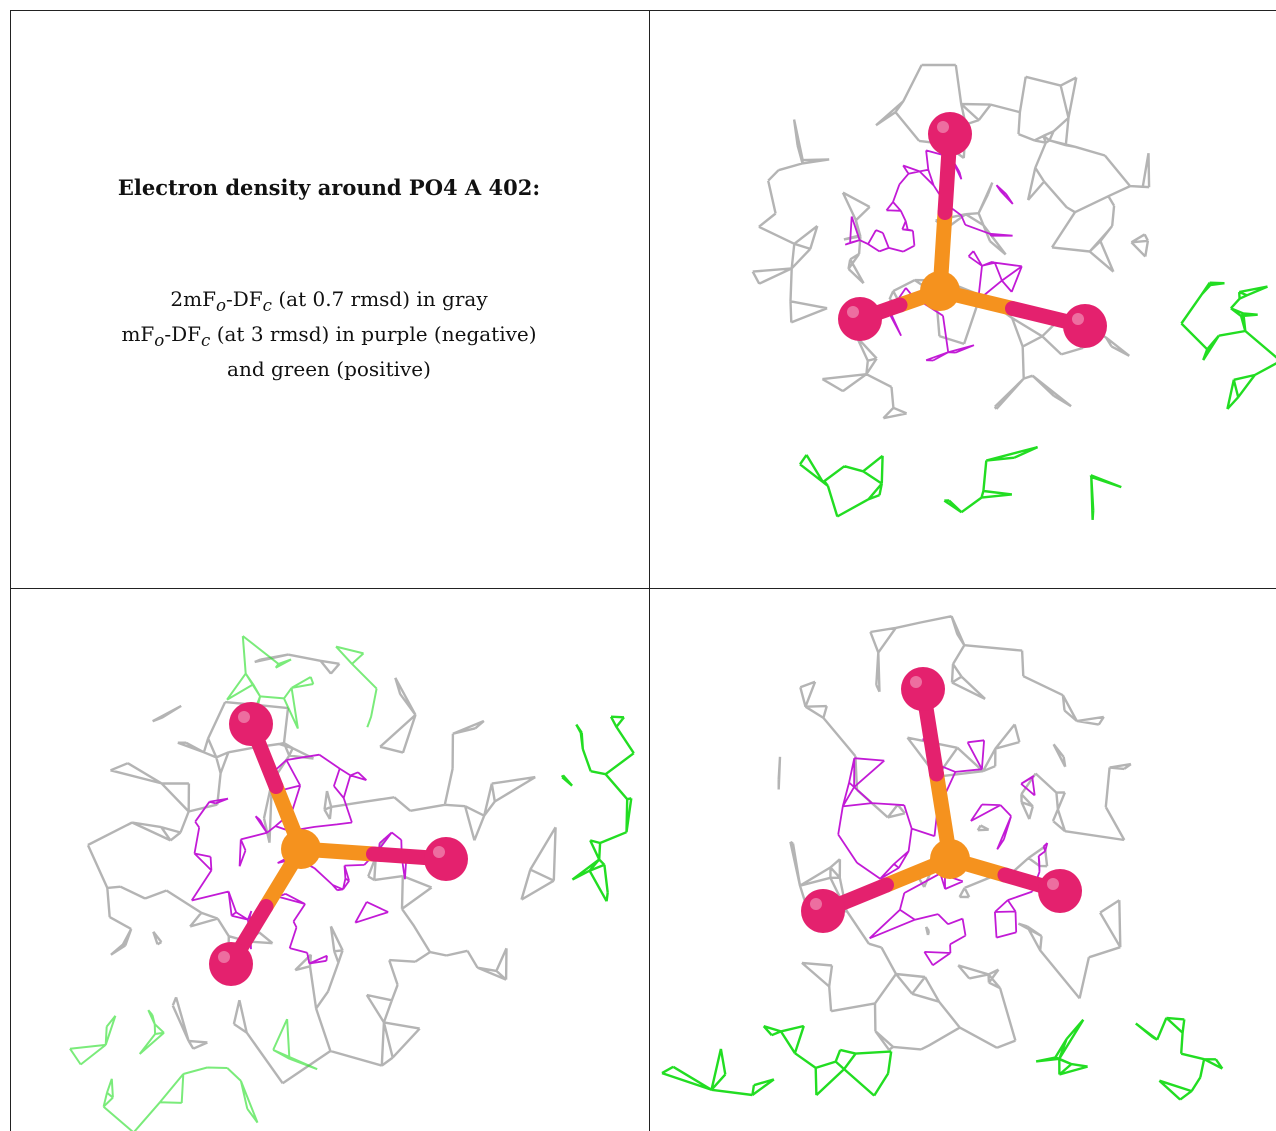  I want to click on positive-mesh-bottom-lines, so click(193, 1070).